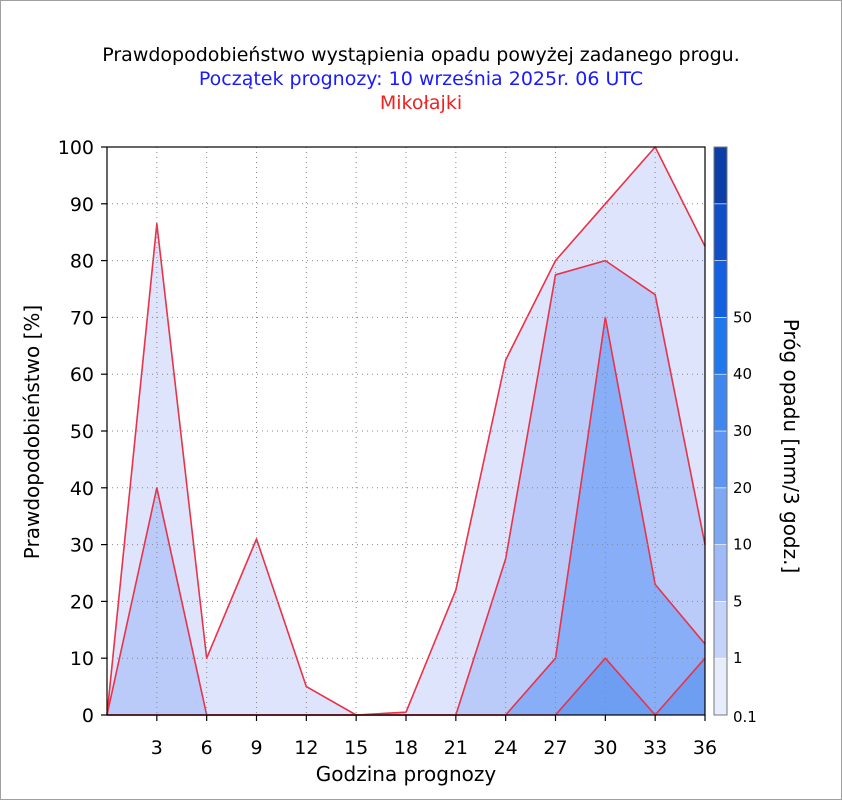 This screenshot has height=800, width=842. Describe the element at coordinates (705, 748) in the screenshot. I see `x-tick-label: 36` at that location.